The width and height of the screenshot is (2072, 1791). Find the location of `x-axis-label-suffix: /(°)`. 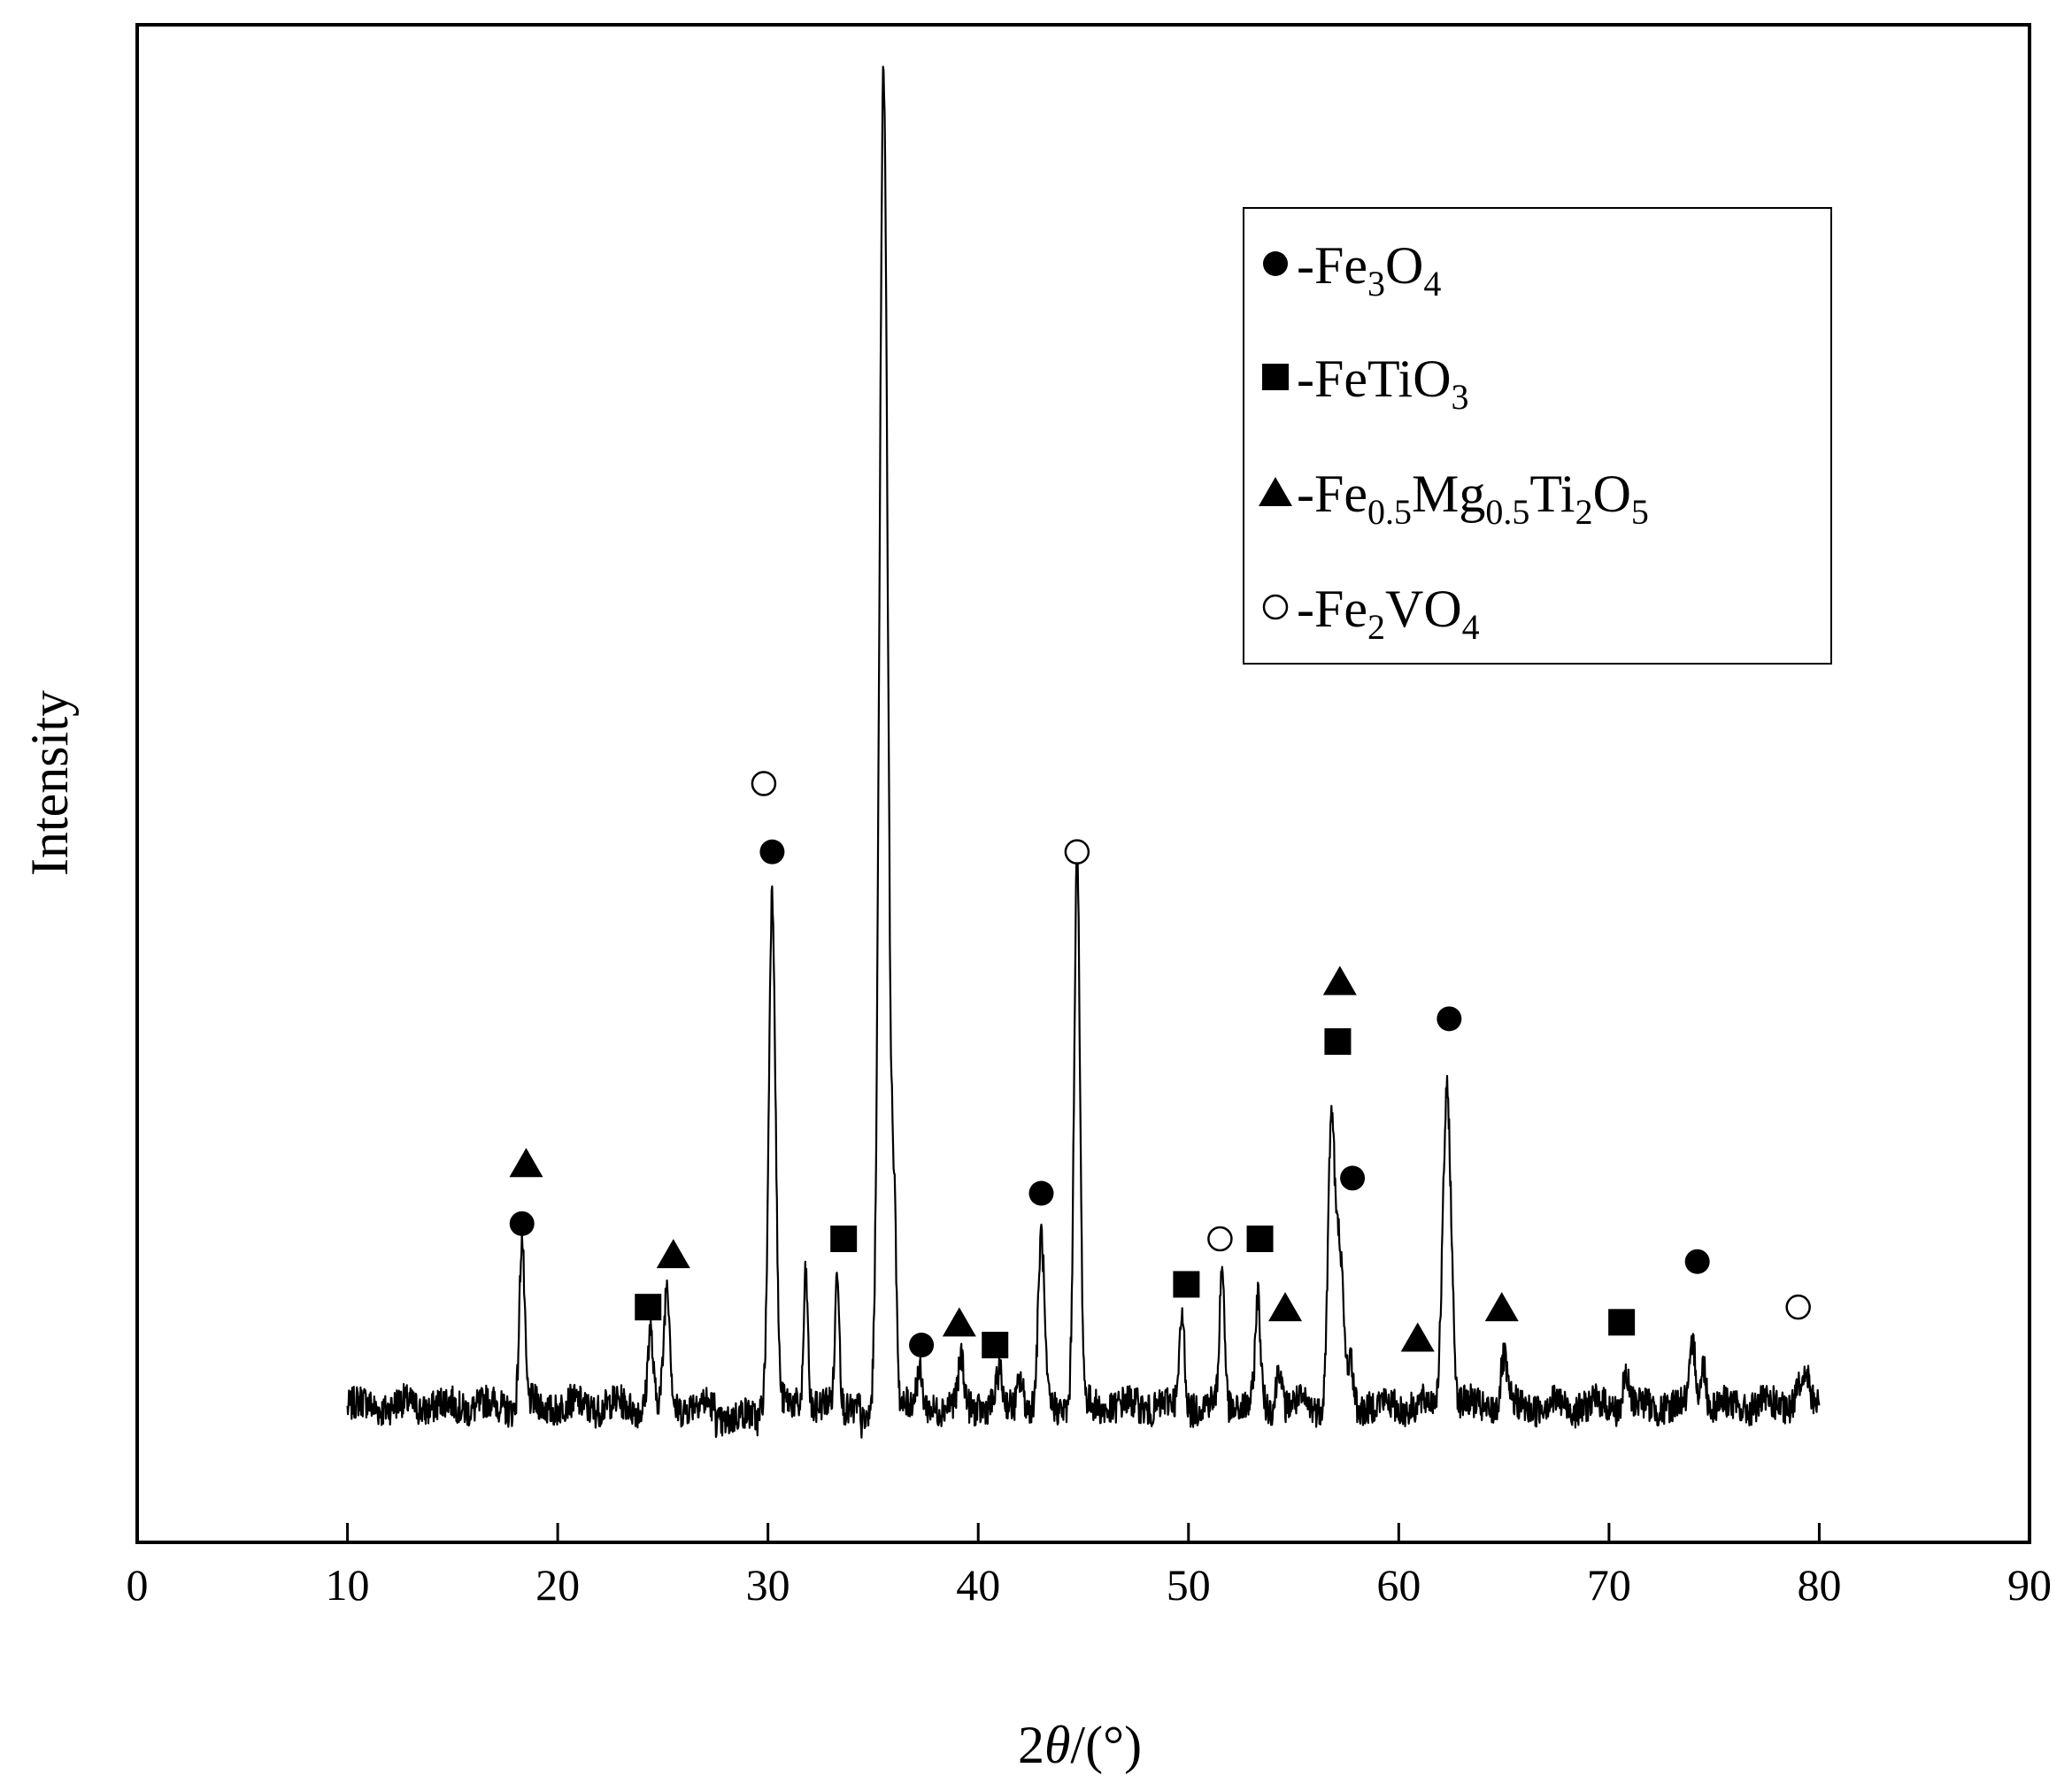

x-axis-label-suffix: /(°) is located at coordinates (1106, 1745).